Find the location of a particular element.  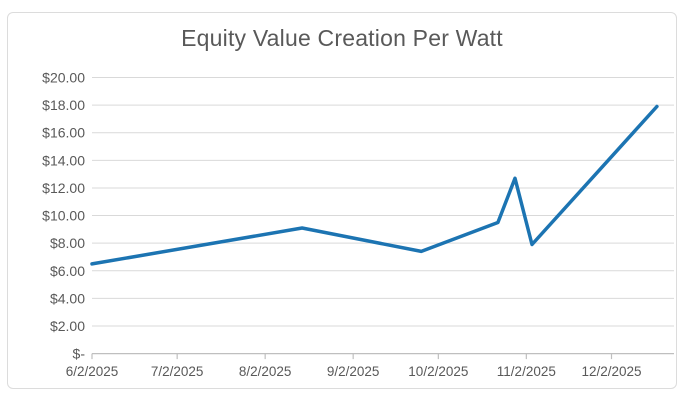

y-axis-tick-label: $6.00 is located at coordinates (67, 271).